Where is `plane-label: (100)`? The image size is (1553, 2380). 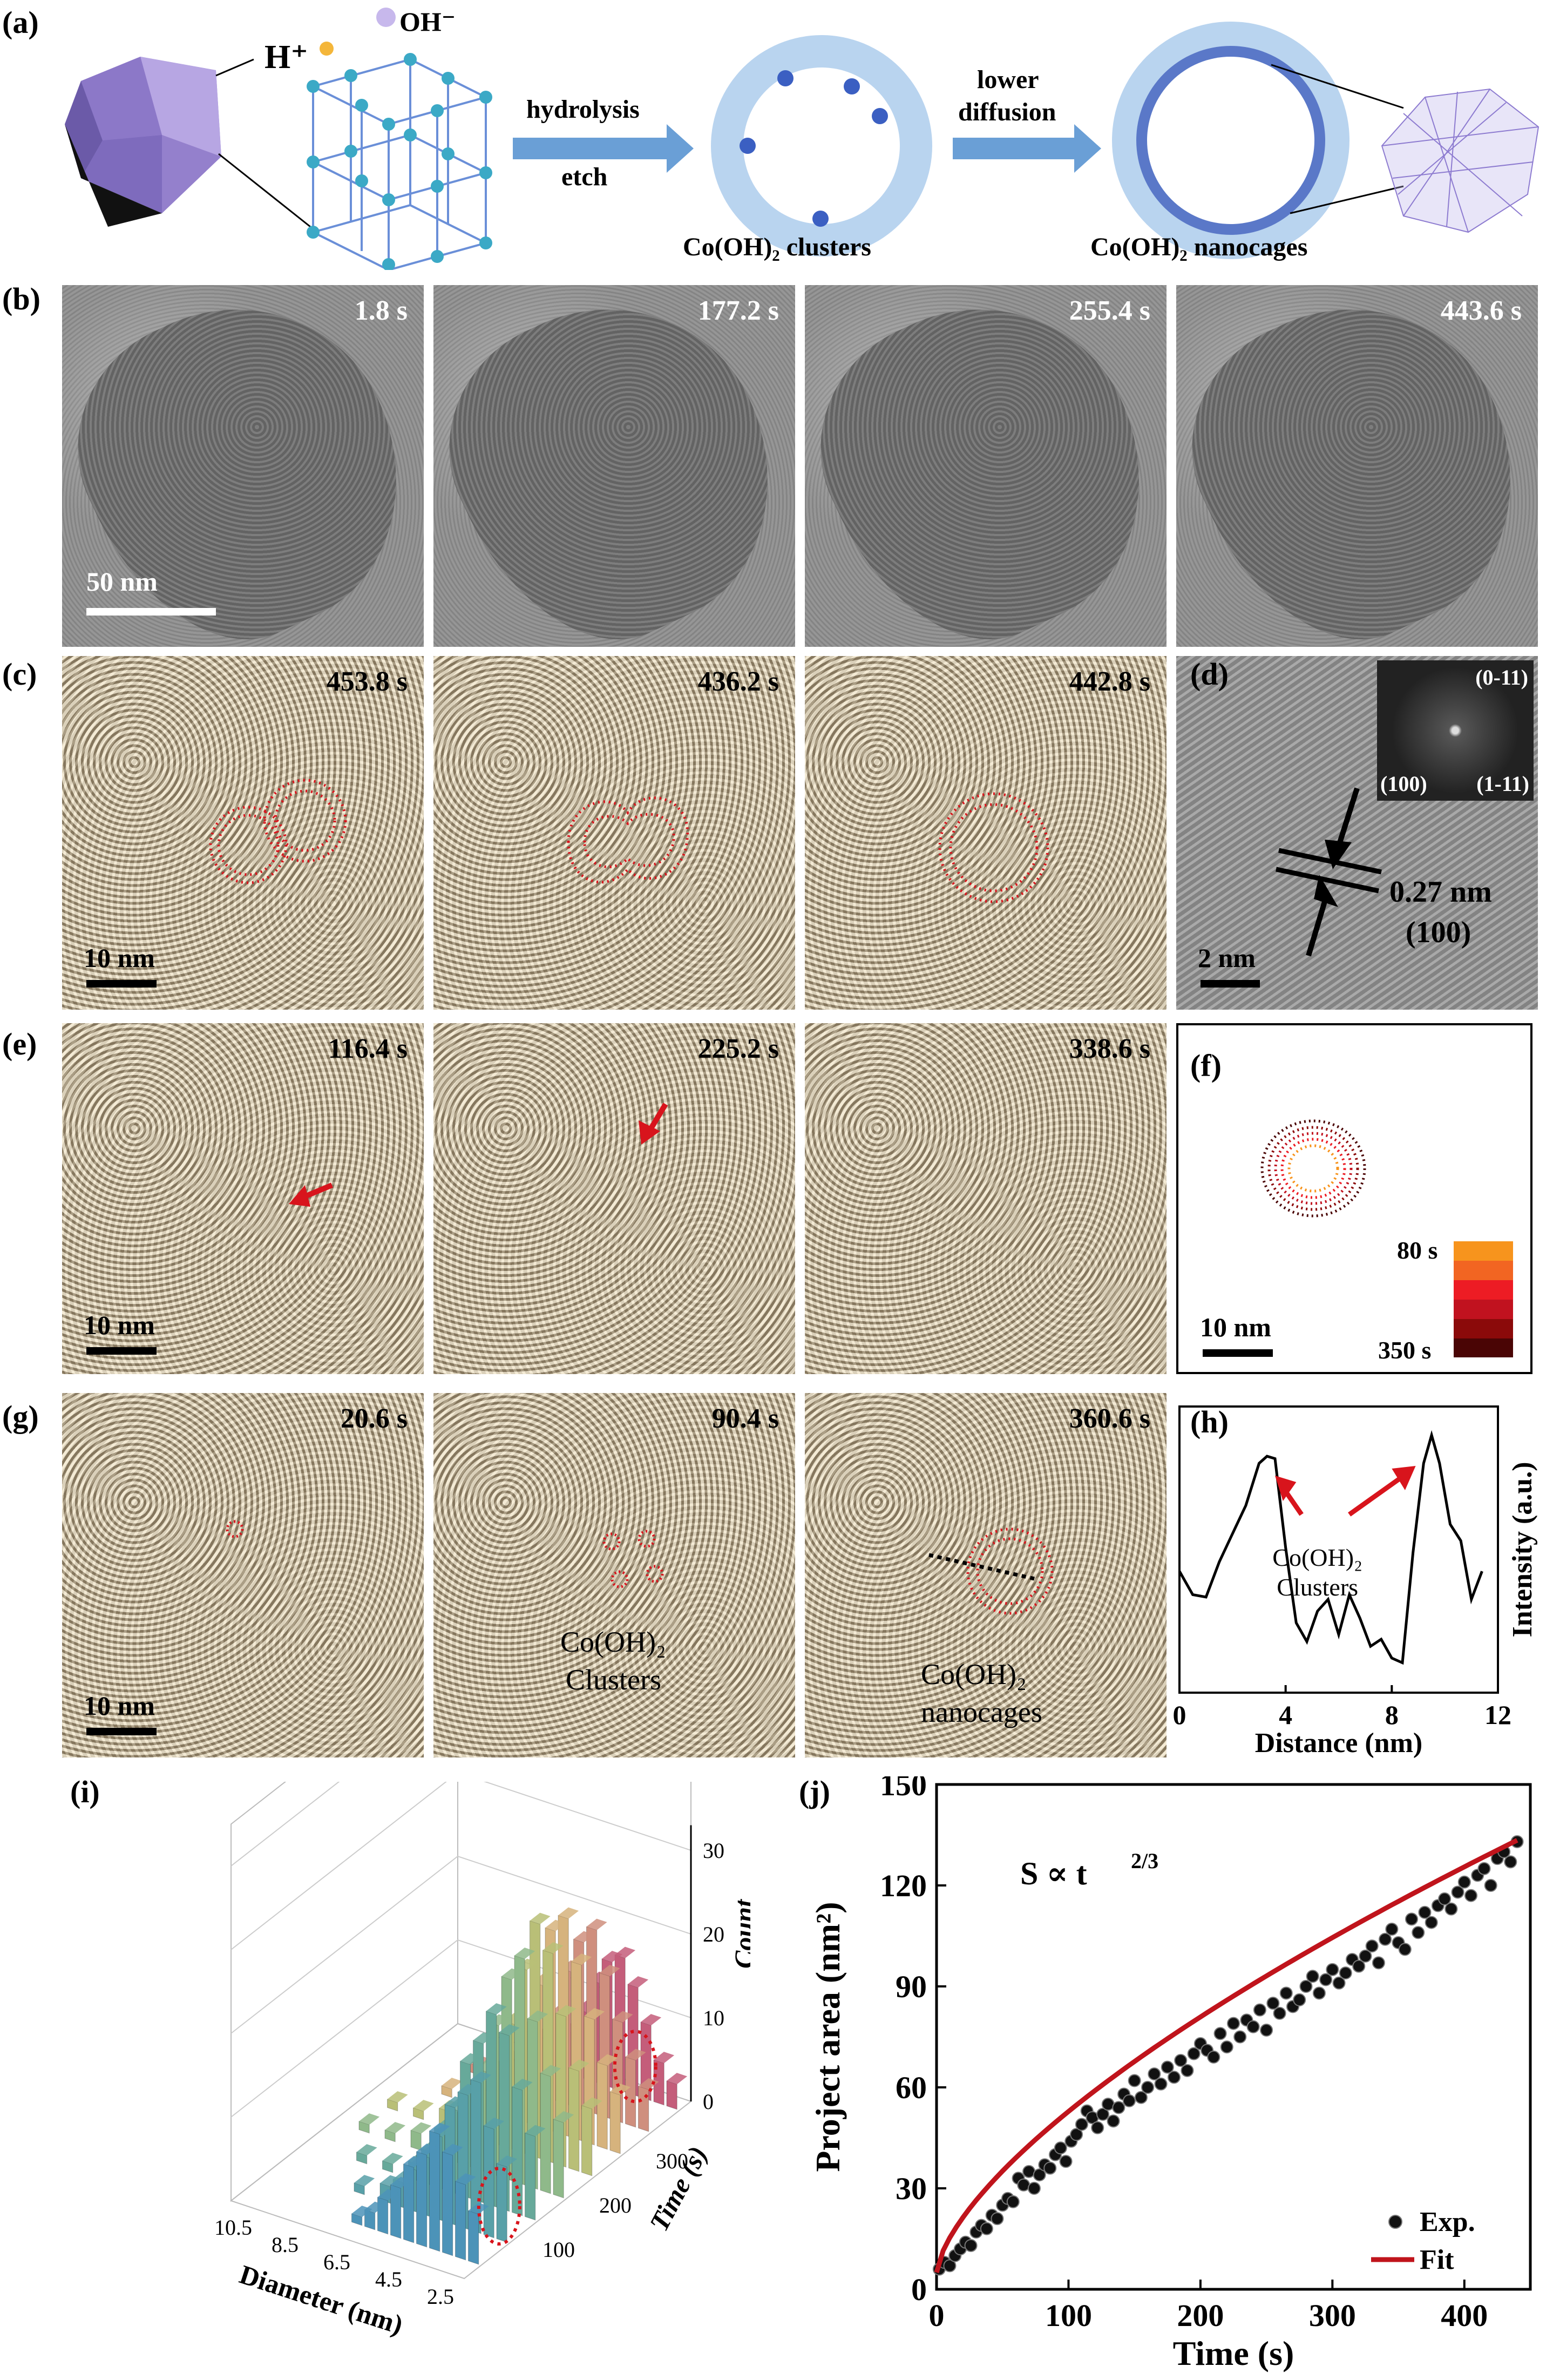 plane-label: (100) is located at coordinates (1439, 932).